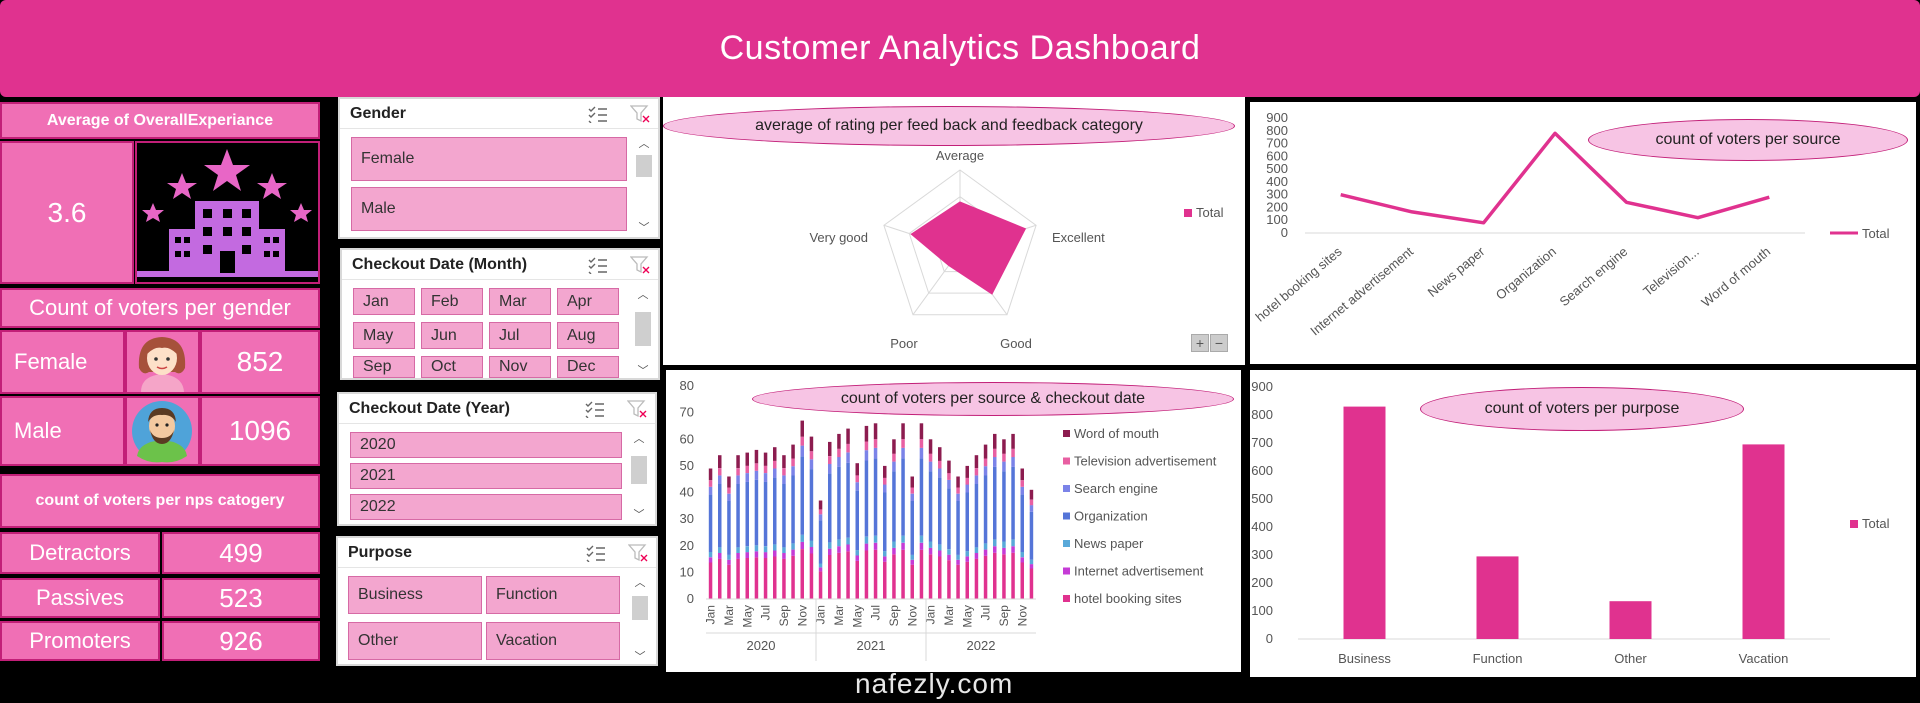 This screenshot has width=1920, height=703. I want to click on year-label: 2022, so click(981, 645).